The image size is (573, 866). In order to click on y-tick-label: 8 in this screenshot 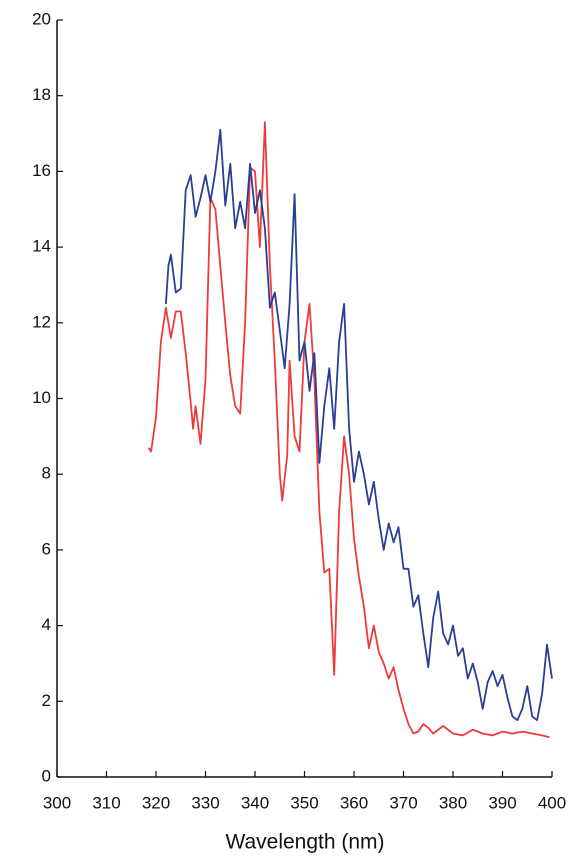, I will do `click(46, 473)`.